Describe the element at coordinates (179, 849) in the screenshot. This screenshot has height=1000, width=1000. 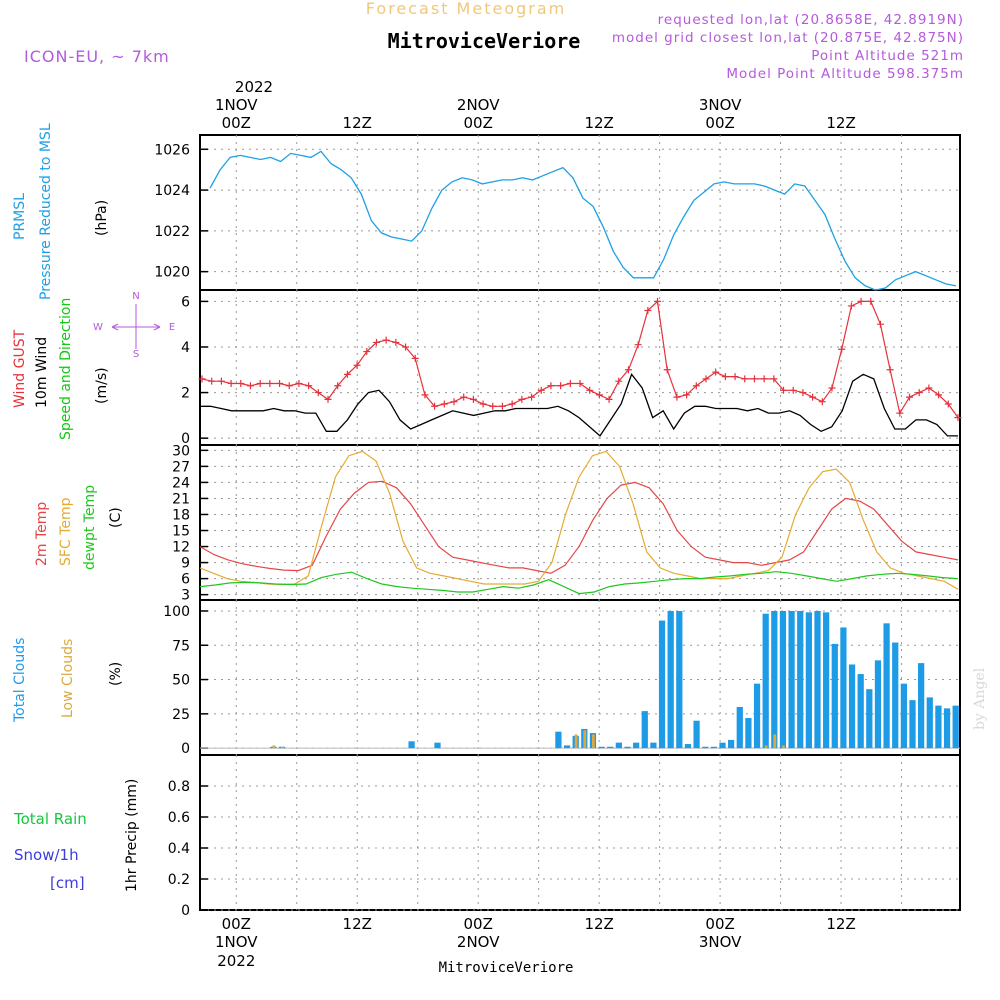
I see `y-tick-label: 0.4` at that location.